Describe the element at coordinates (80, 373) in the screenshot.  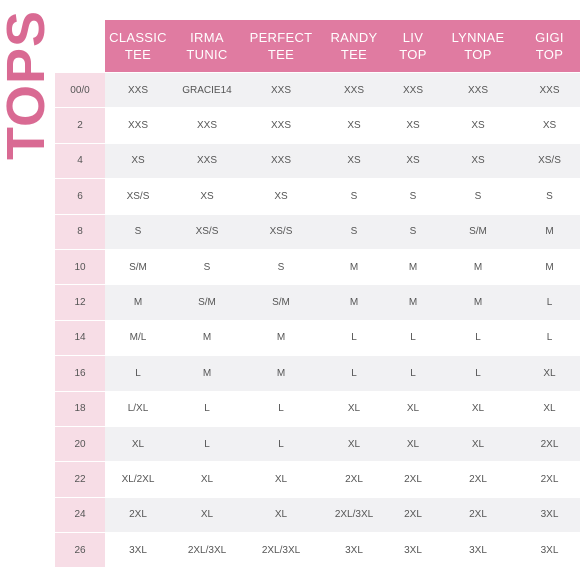
I see `size-label-cell: 16` at that location.